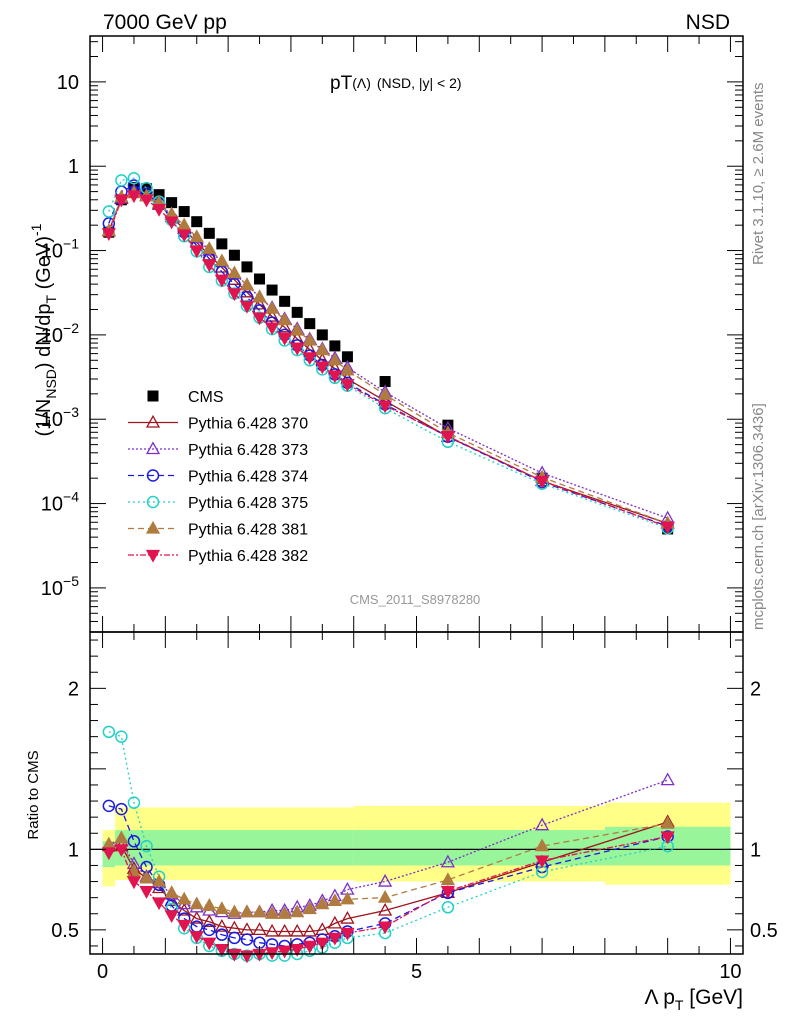 The width and height of the screenshot is (786, 1024). Describe the element at coordinates (415, 599) in the screenshot. I see `analysis-watermark: CMS_2011_S8978280` at that location.